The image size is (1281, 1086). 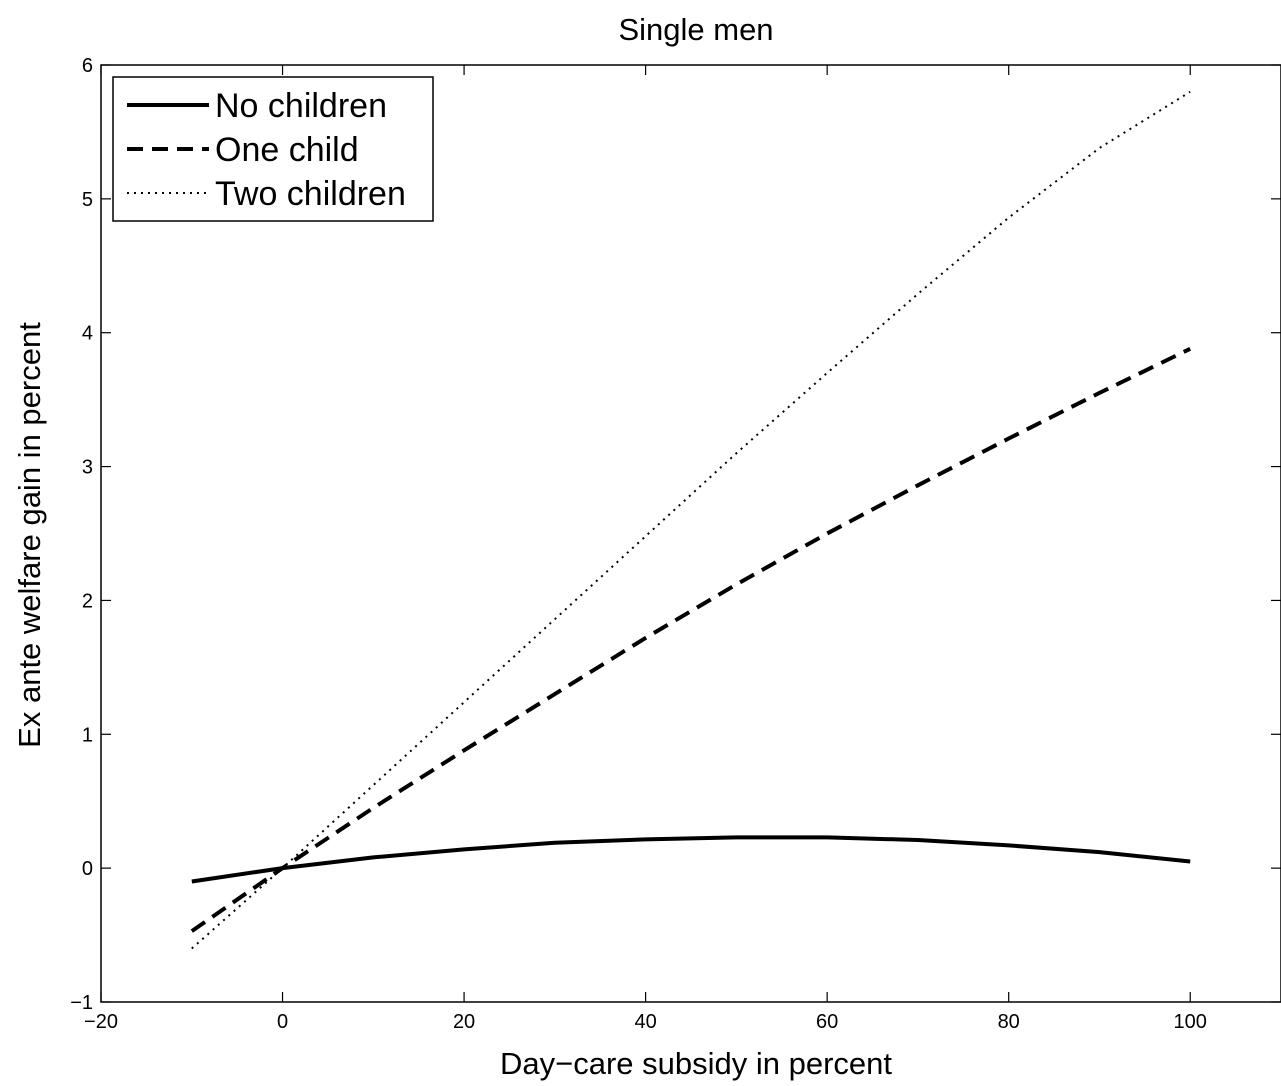 What do you see at coordinates (282, 1022) in the screenshot?
I see `x-tick-label: 0` at bounding box center [282, 1022].